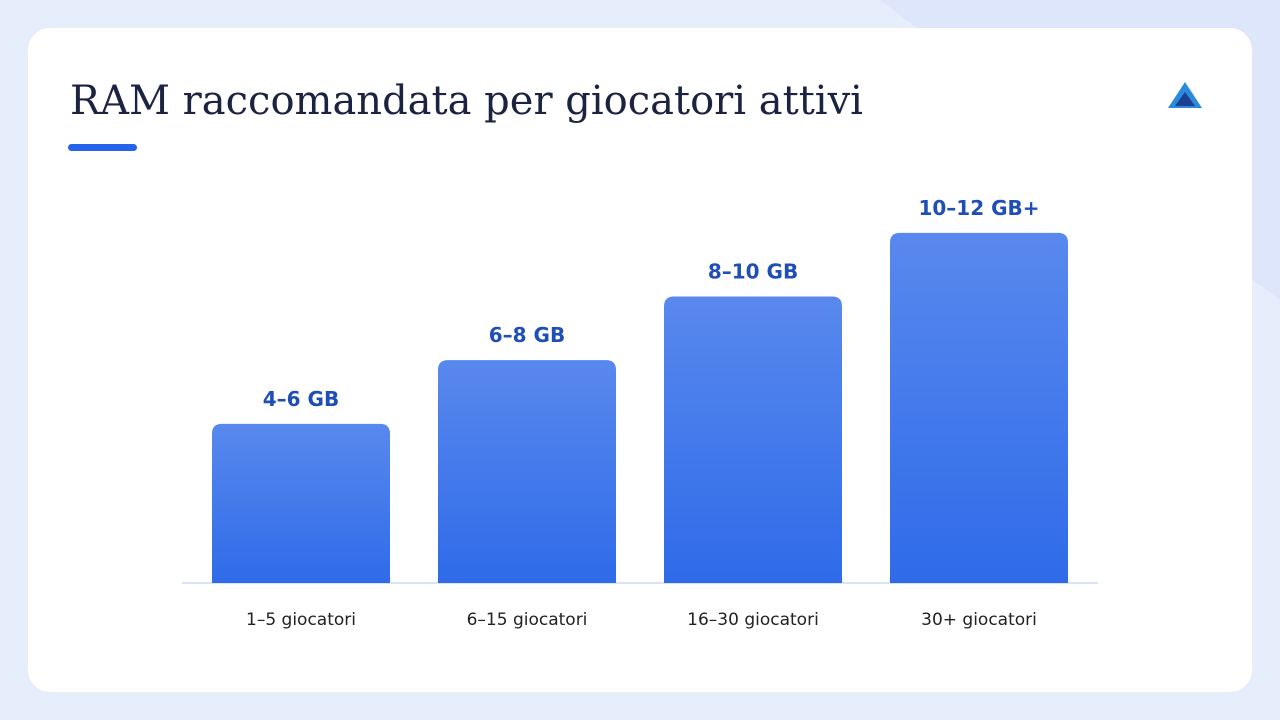 The width and height of the screenshot is (1280, 720). What do you see at coordinates (301, 620) in the screenshot?
I see `x-tick-label: 1–5 giocatori` at bounding box center [301, 620].